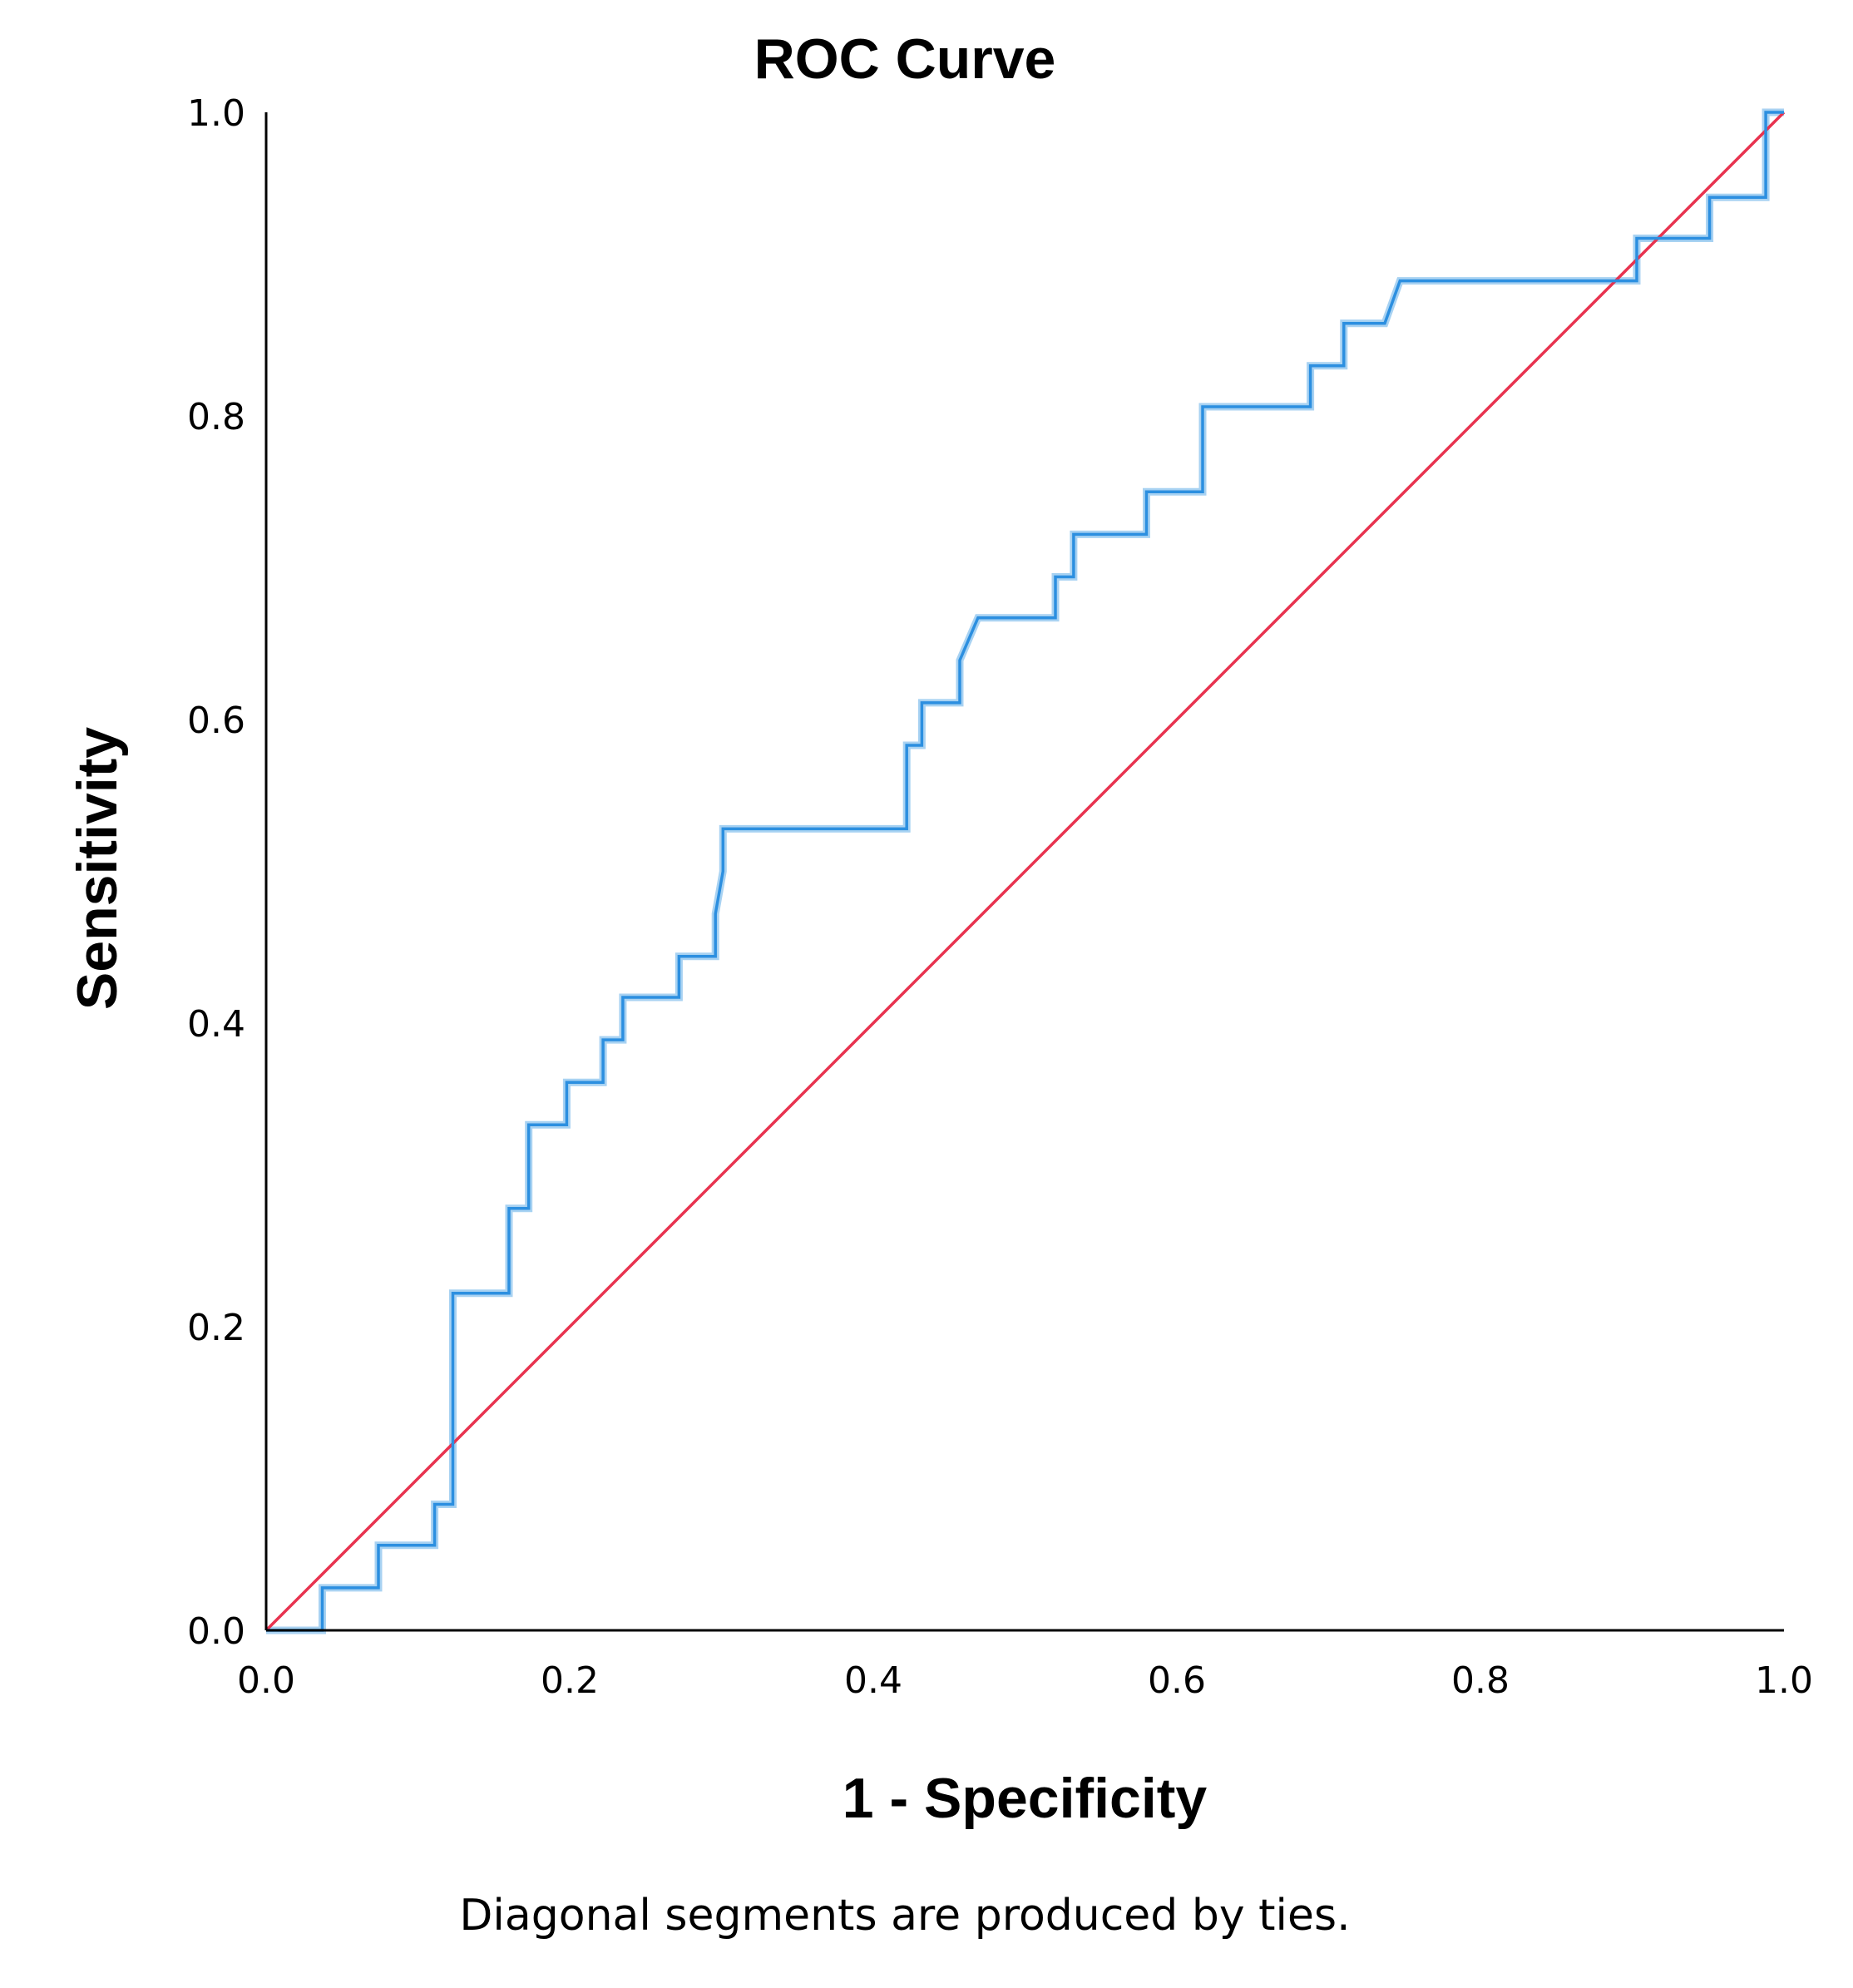 The image size is (1853, 1988). What do you see at coordinates (1177, 1680) in the screenshot?
I see `x-tick-label: 0.6` at bounding box center [1177, 1680].